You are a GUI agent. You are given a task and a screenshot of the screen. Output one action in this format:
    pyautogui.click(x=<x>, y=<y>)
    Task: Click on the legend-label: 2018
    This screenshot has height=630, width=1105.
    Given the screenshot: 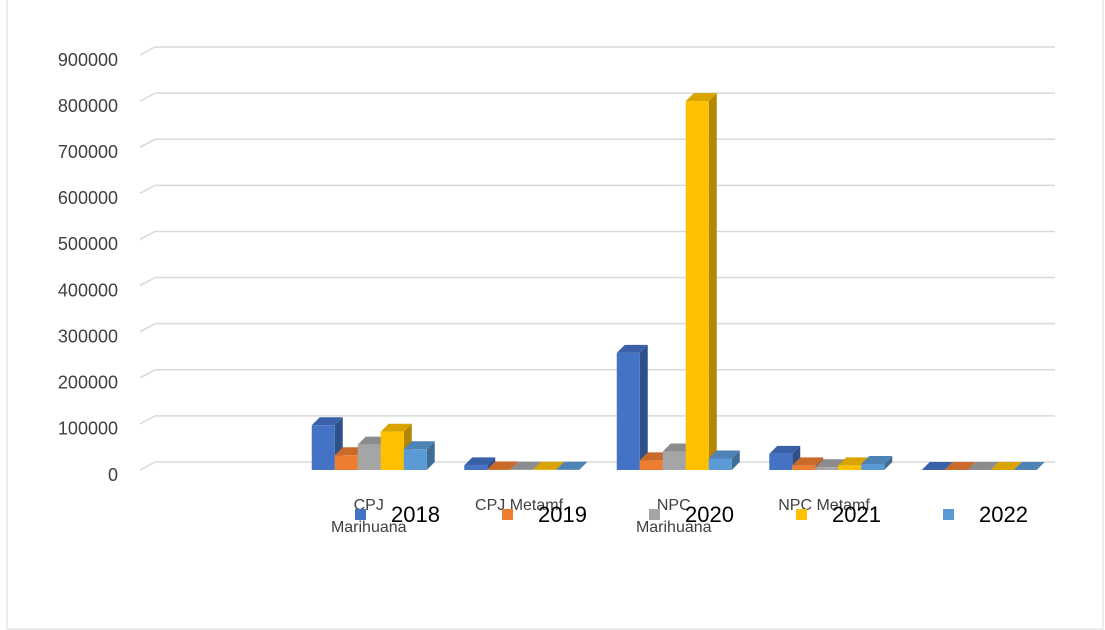 What is the action you would take?
    pyautogui.click(x=415, y=514)
    